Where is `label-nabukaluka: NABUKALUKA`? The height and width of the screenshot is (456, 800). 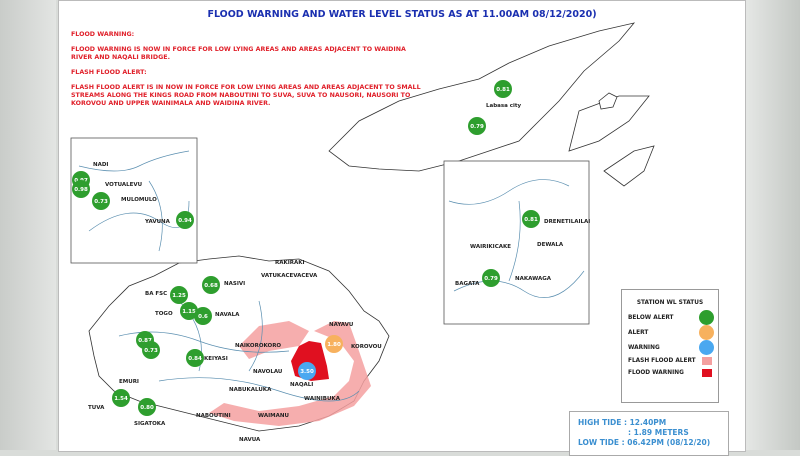
label-nabukaluka: NABUKALUKA is located at coordinates (250, 390).